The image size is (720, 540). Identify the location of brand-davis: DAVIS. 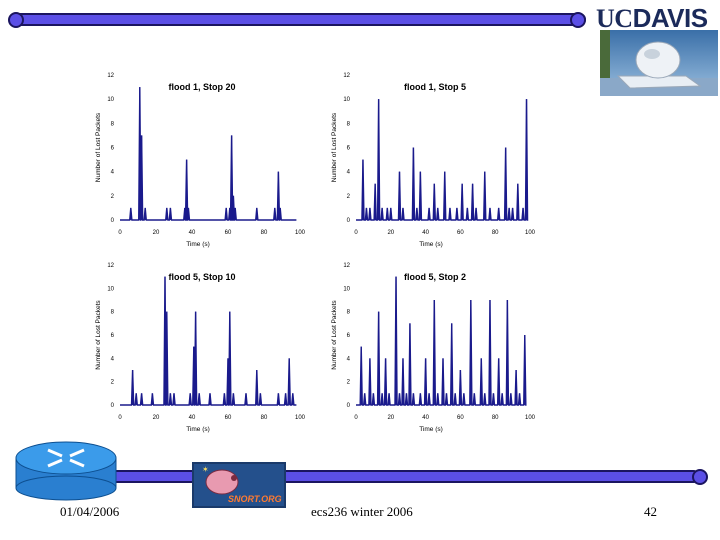
(670, 18).